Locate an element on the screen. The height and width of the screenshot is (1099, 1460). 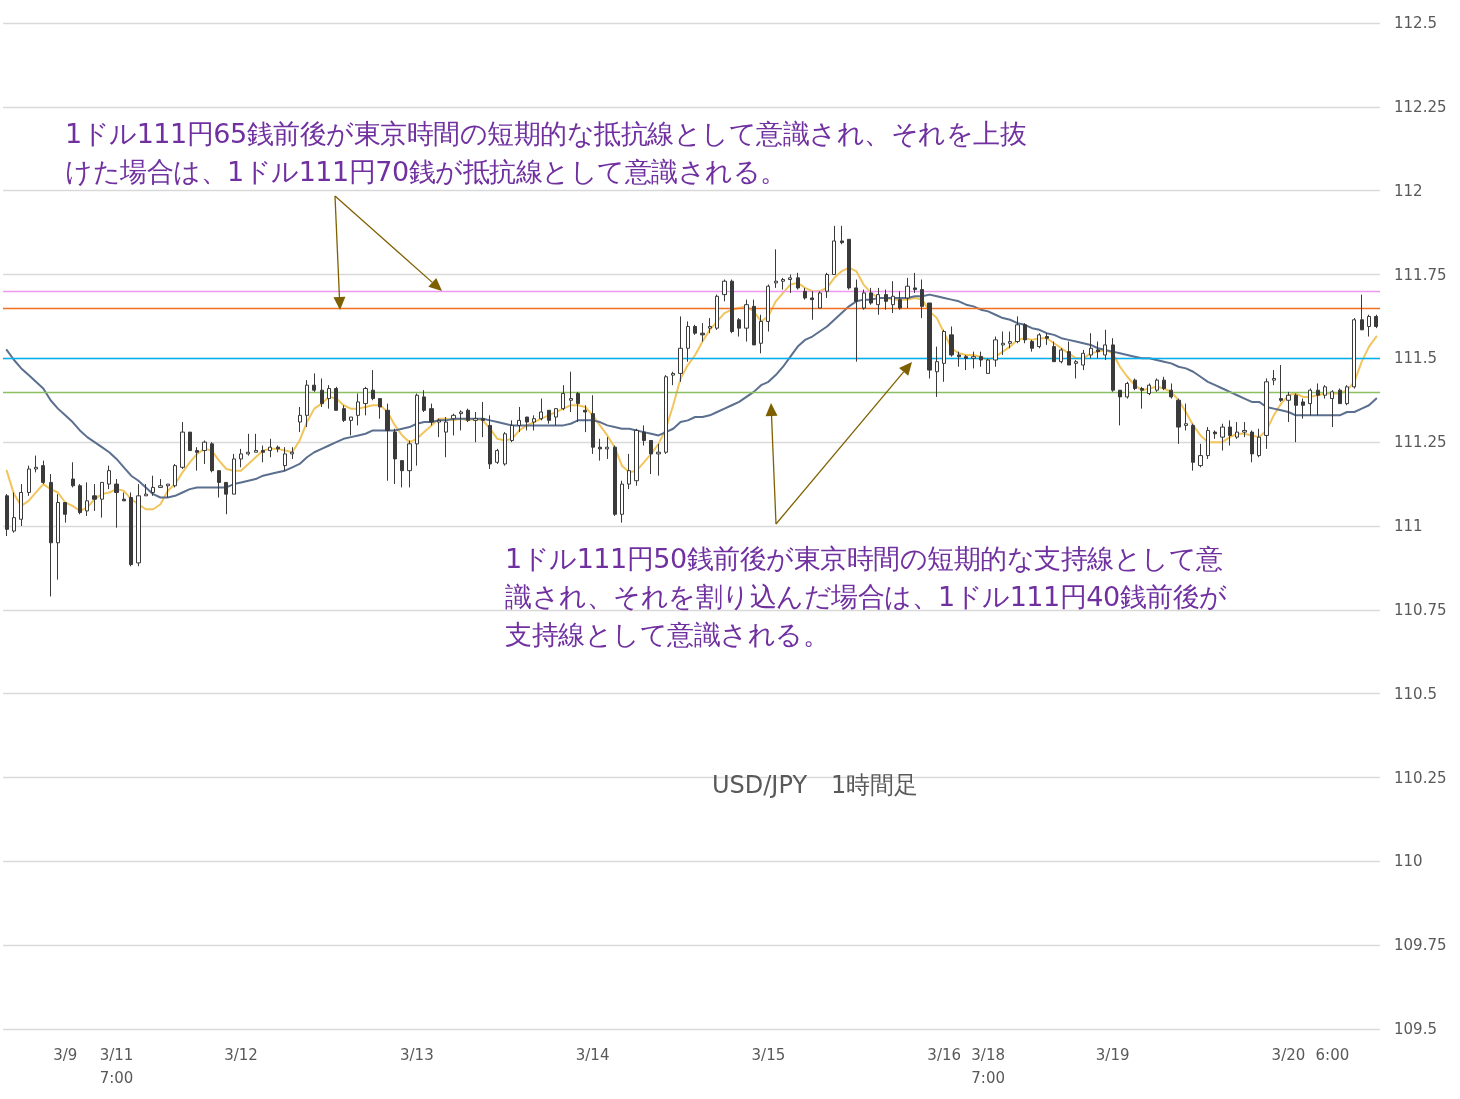
y-tick-label: 109.5 is located at coordinates (1415, 1029).